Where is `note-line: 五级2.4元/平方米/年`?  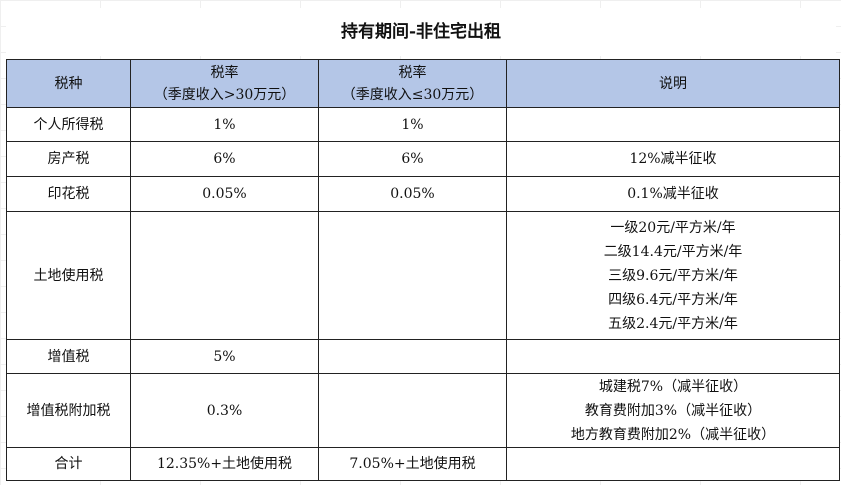 note-line: 五级2.4元/平方米/年 is located at coordinates (673, 323).